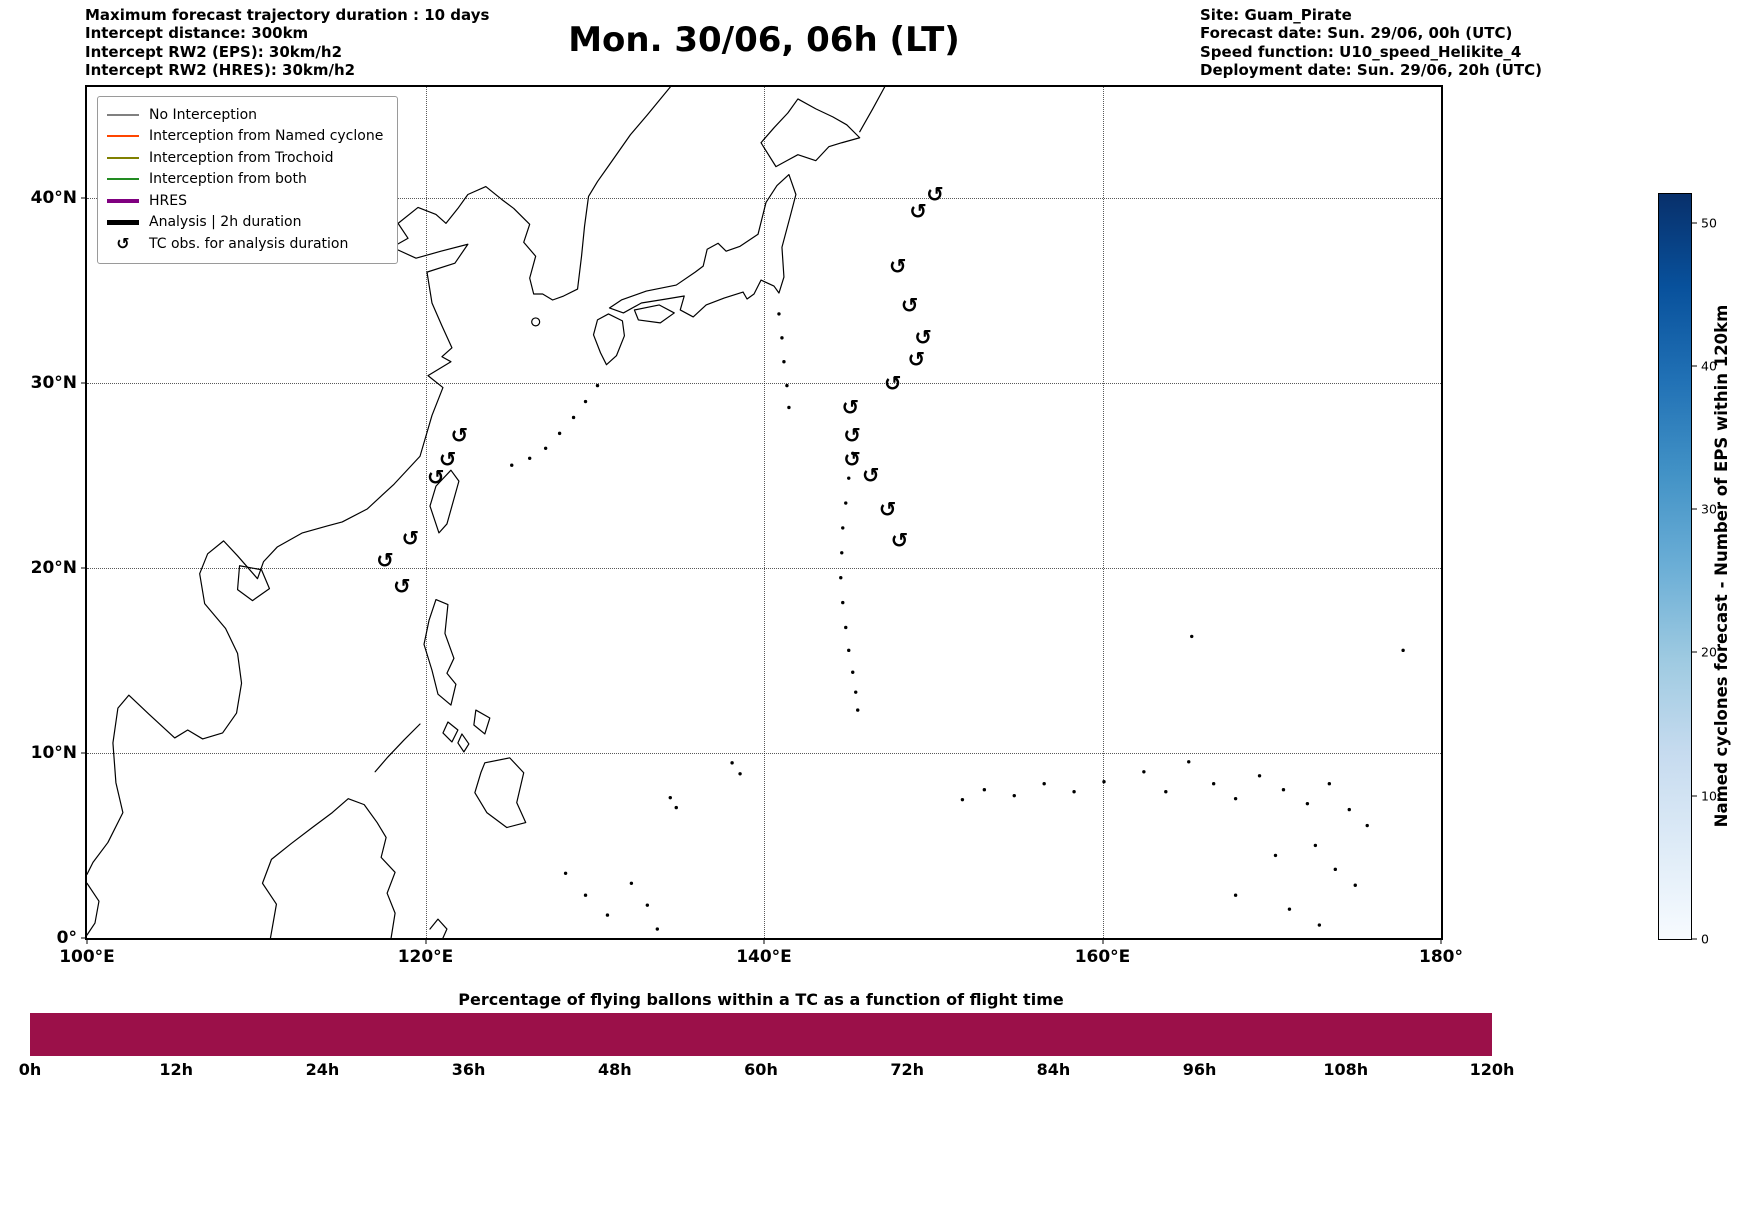  What do you see at coordinates (249, 243) in the screenshot?
I see `legend-item-label: TC obs. for analysis duration` at bounding box center [249, 243].